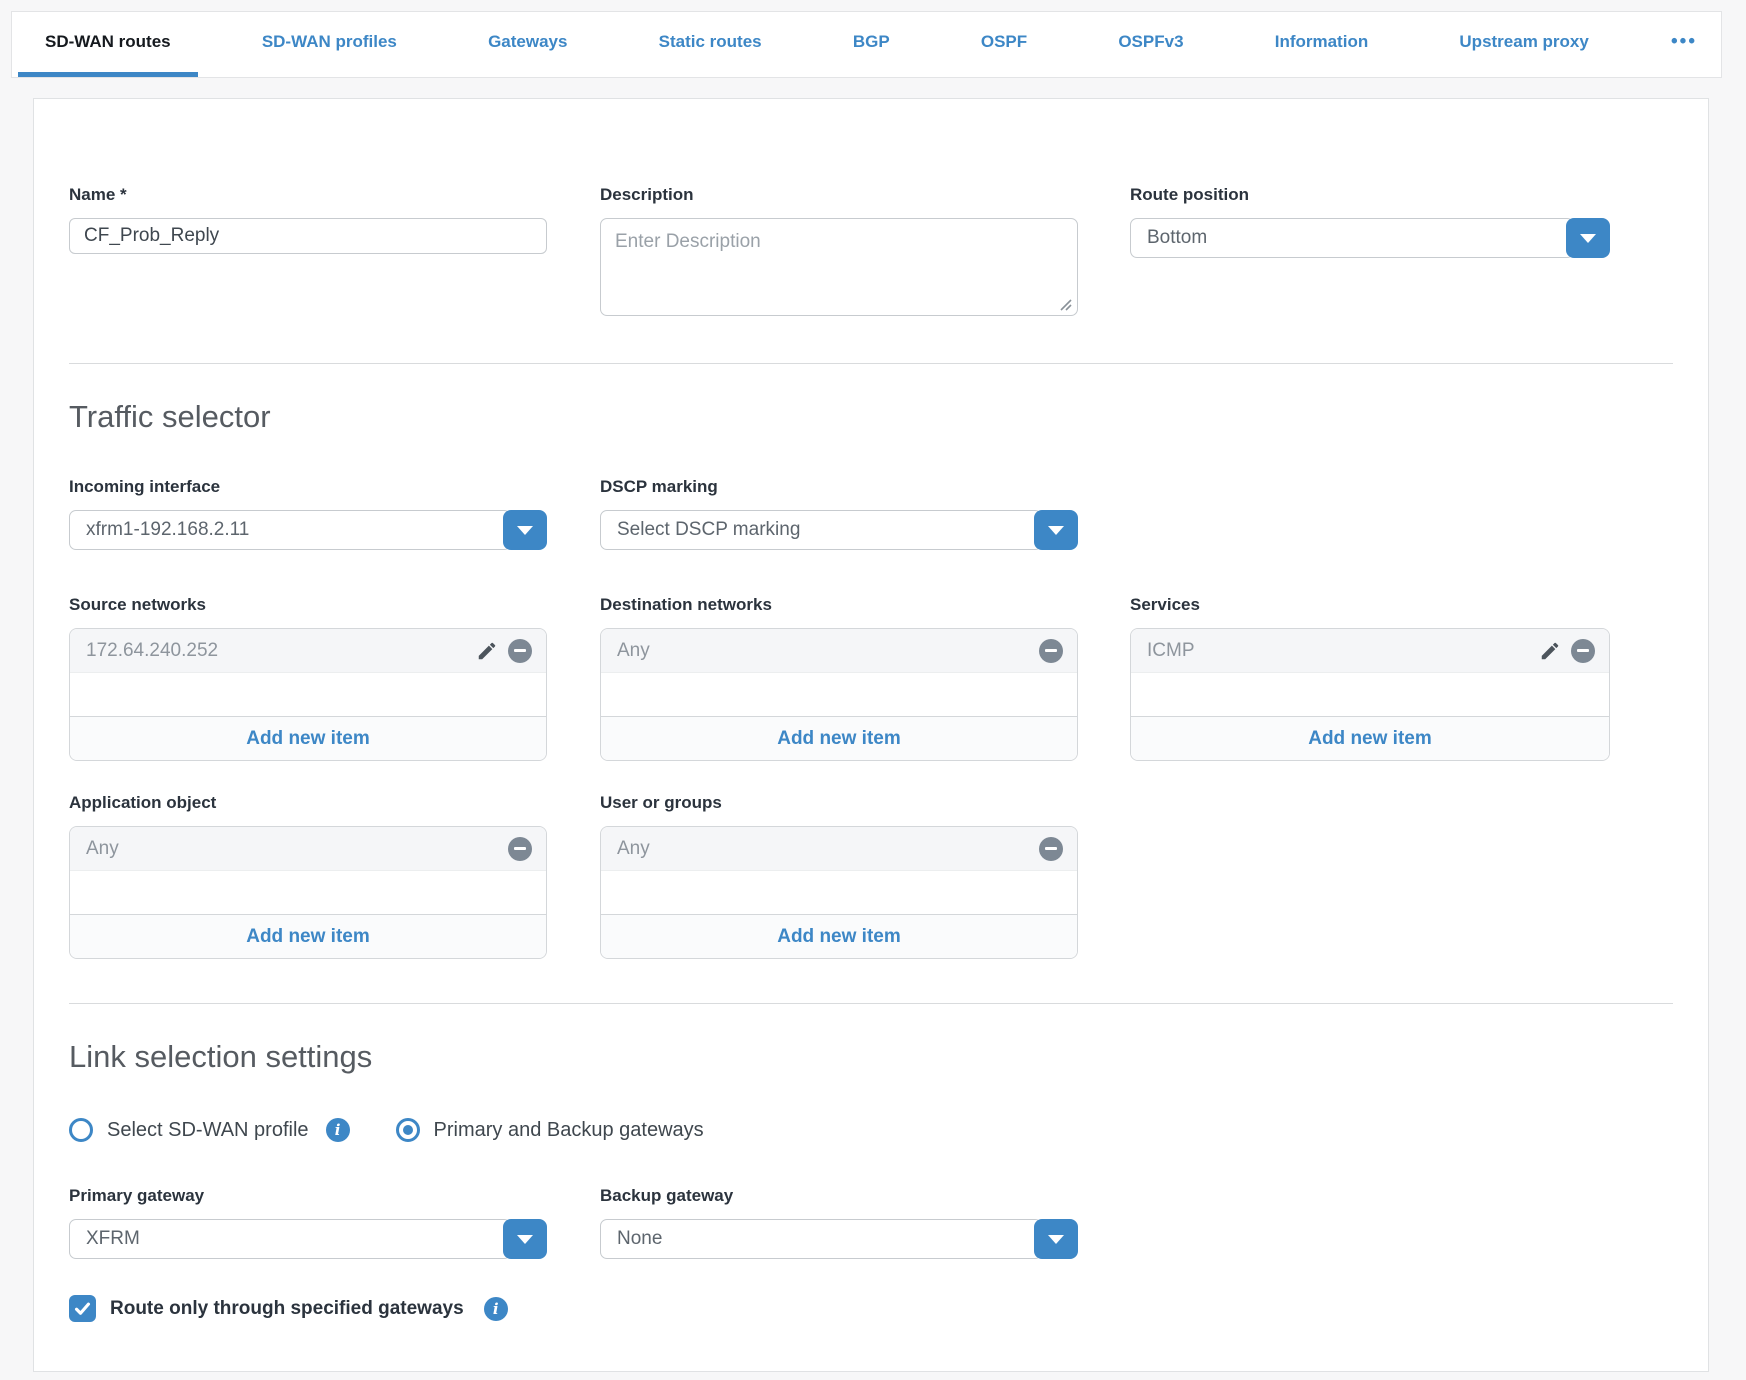  I want to click on description-textarea, so click(839, 267).